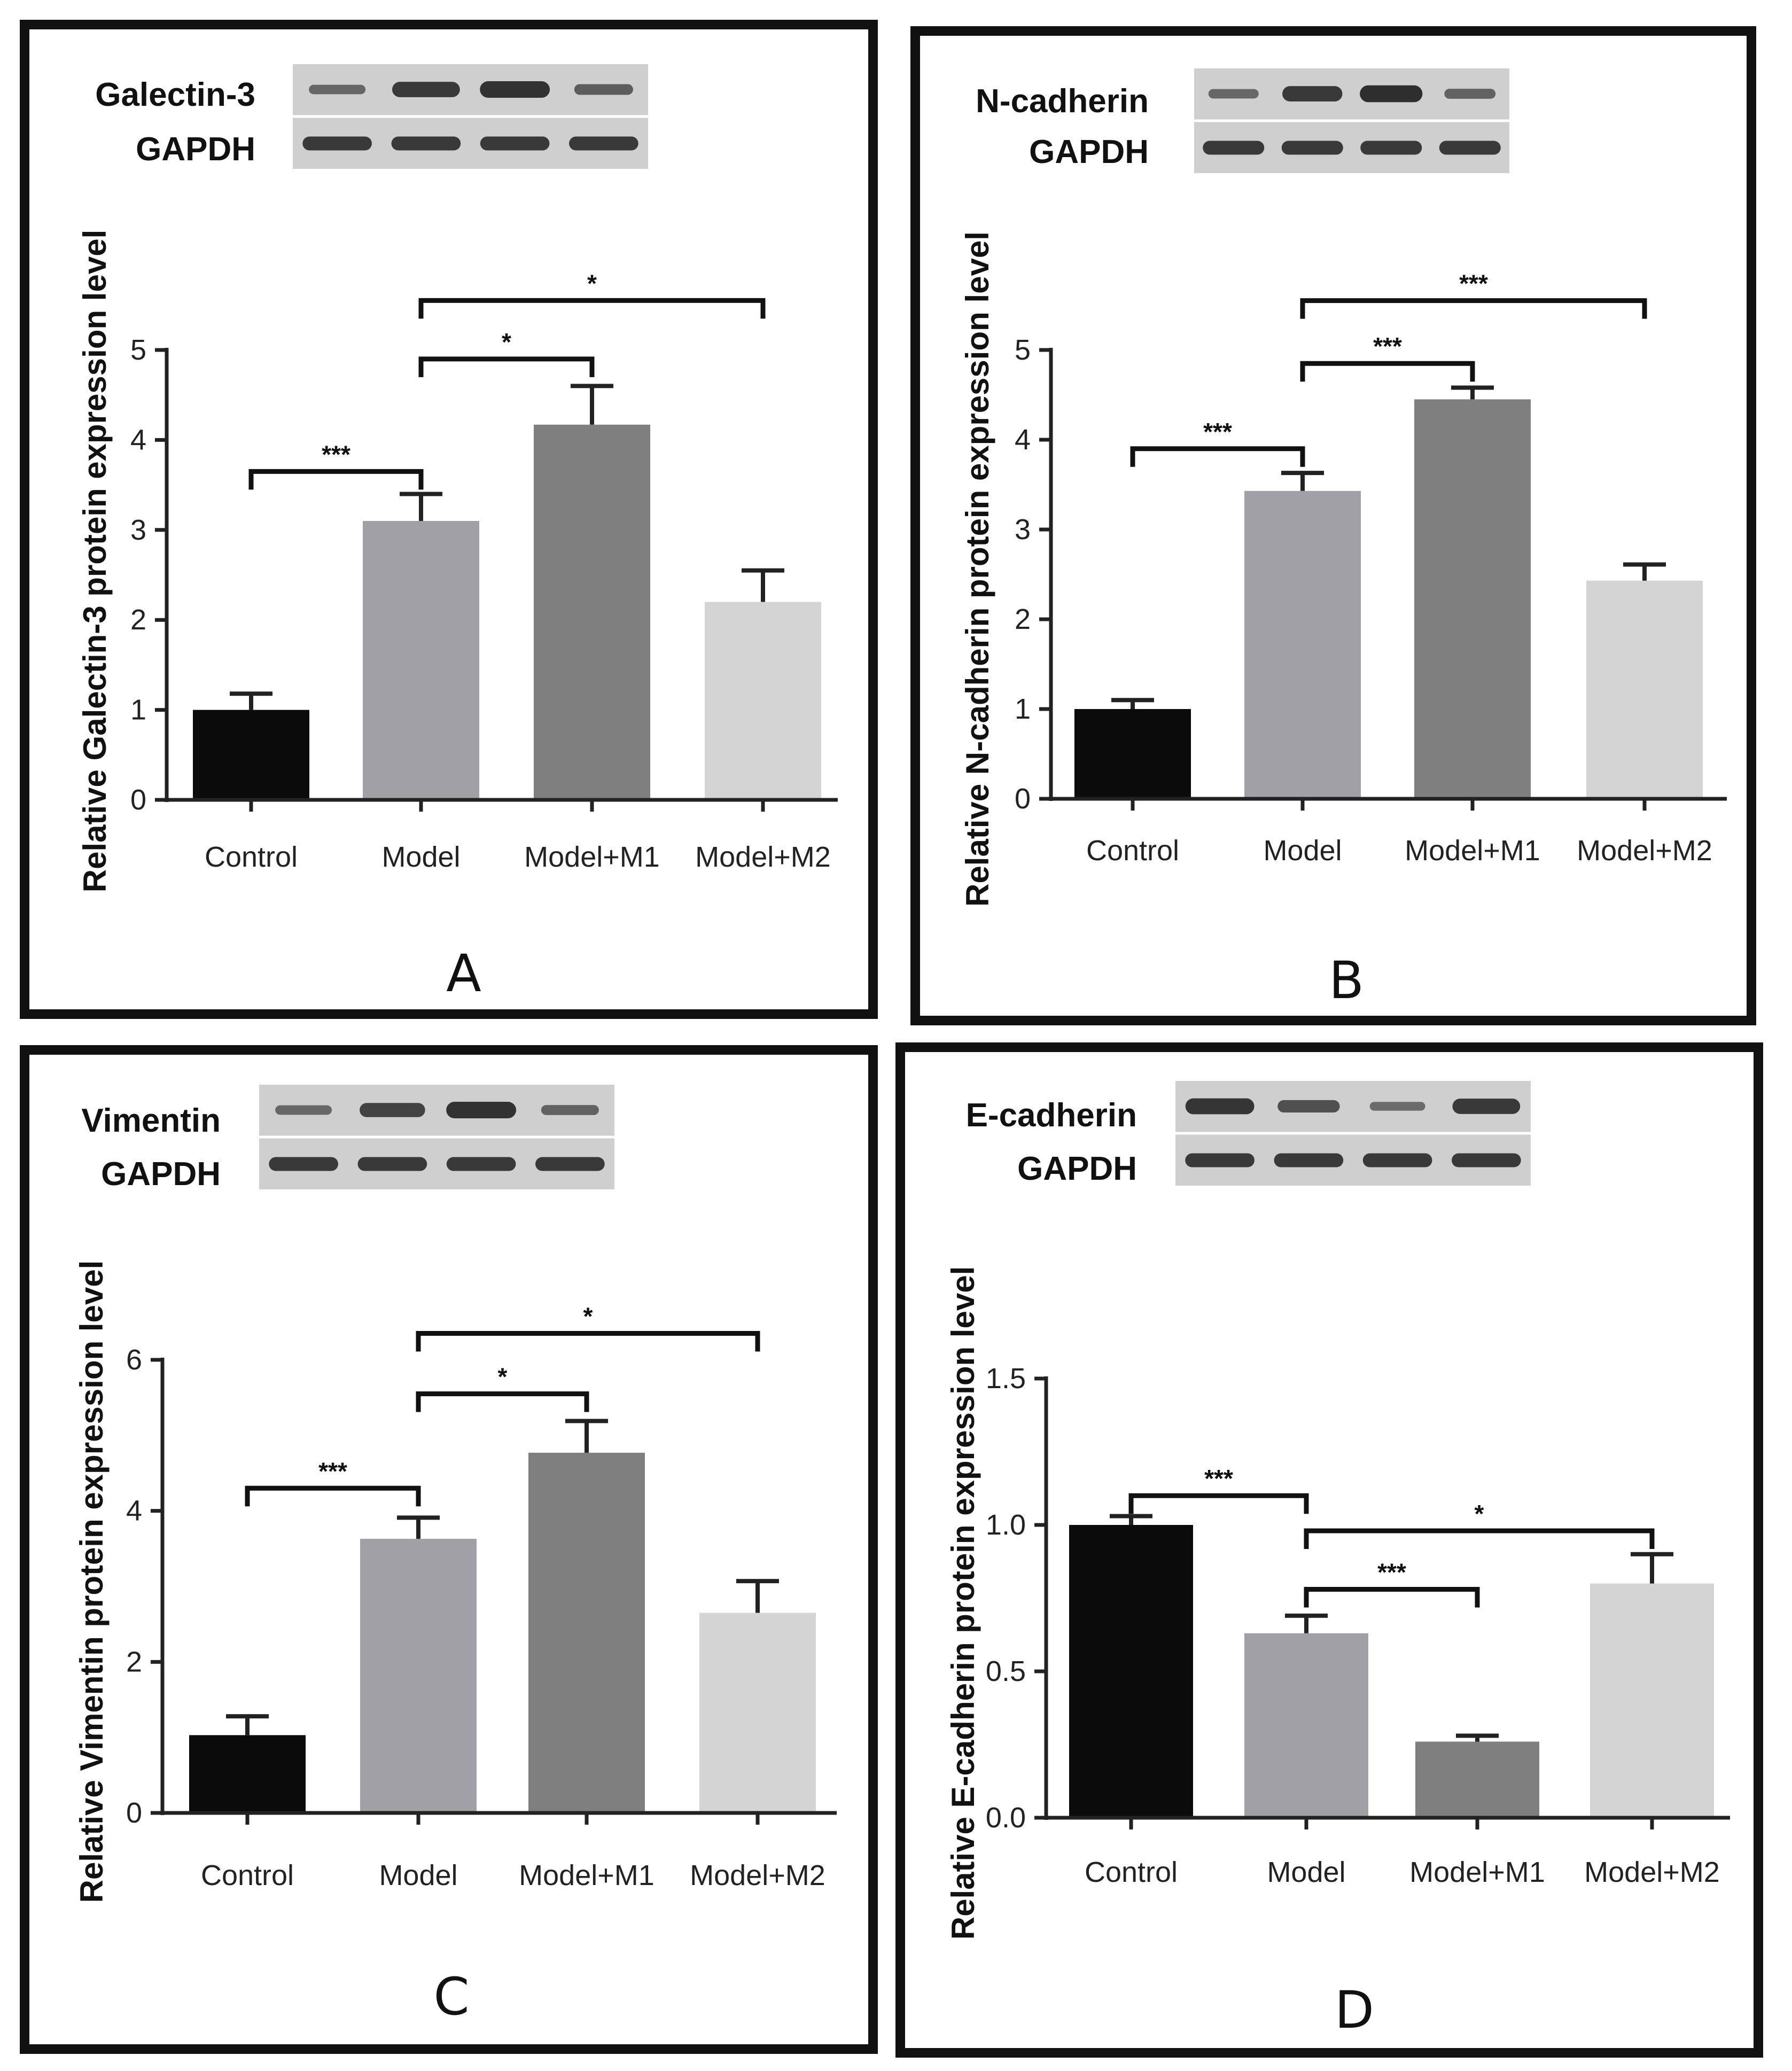 The height and width of the screenshot is (2071, 1792). I want to click on blot-target-label-a: Galectin-3, so click(175, 94).